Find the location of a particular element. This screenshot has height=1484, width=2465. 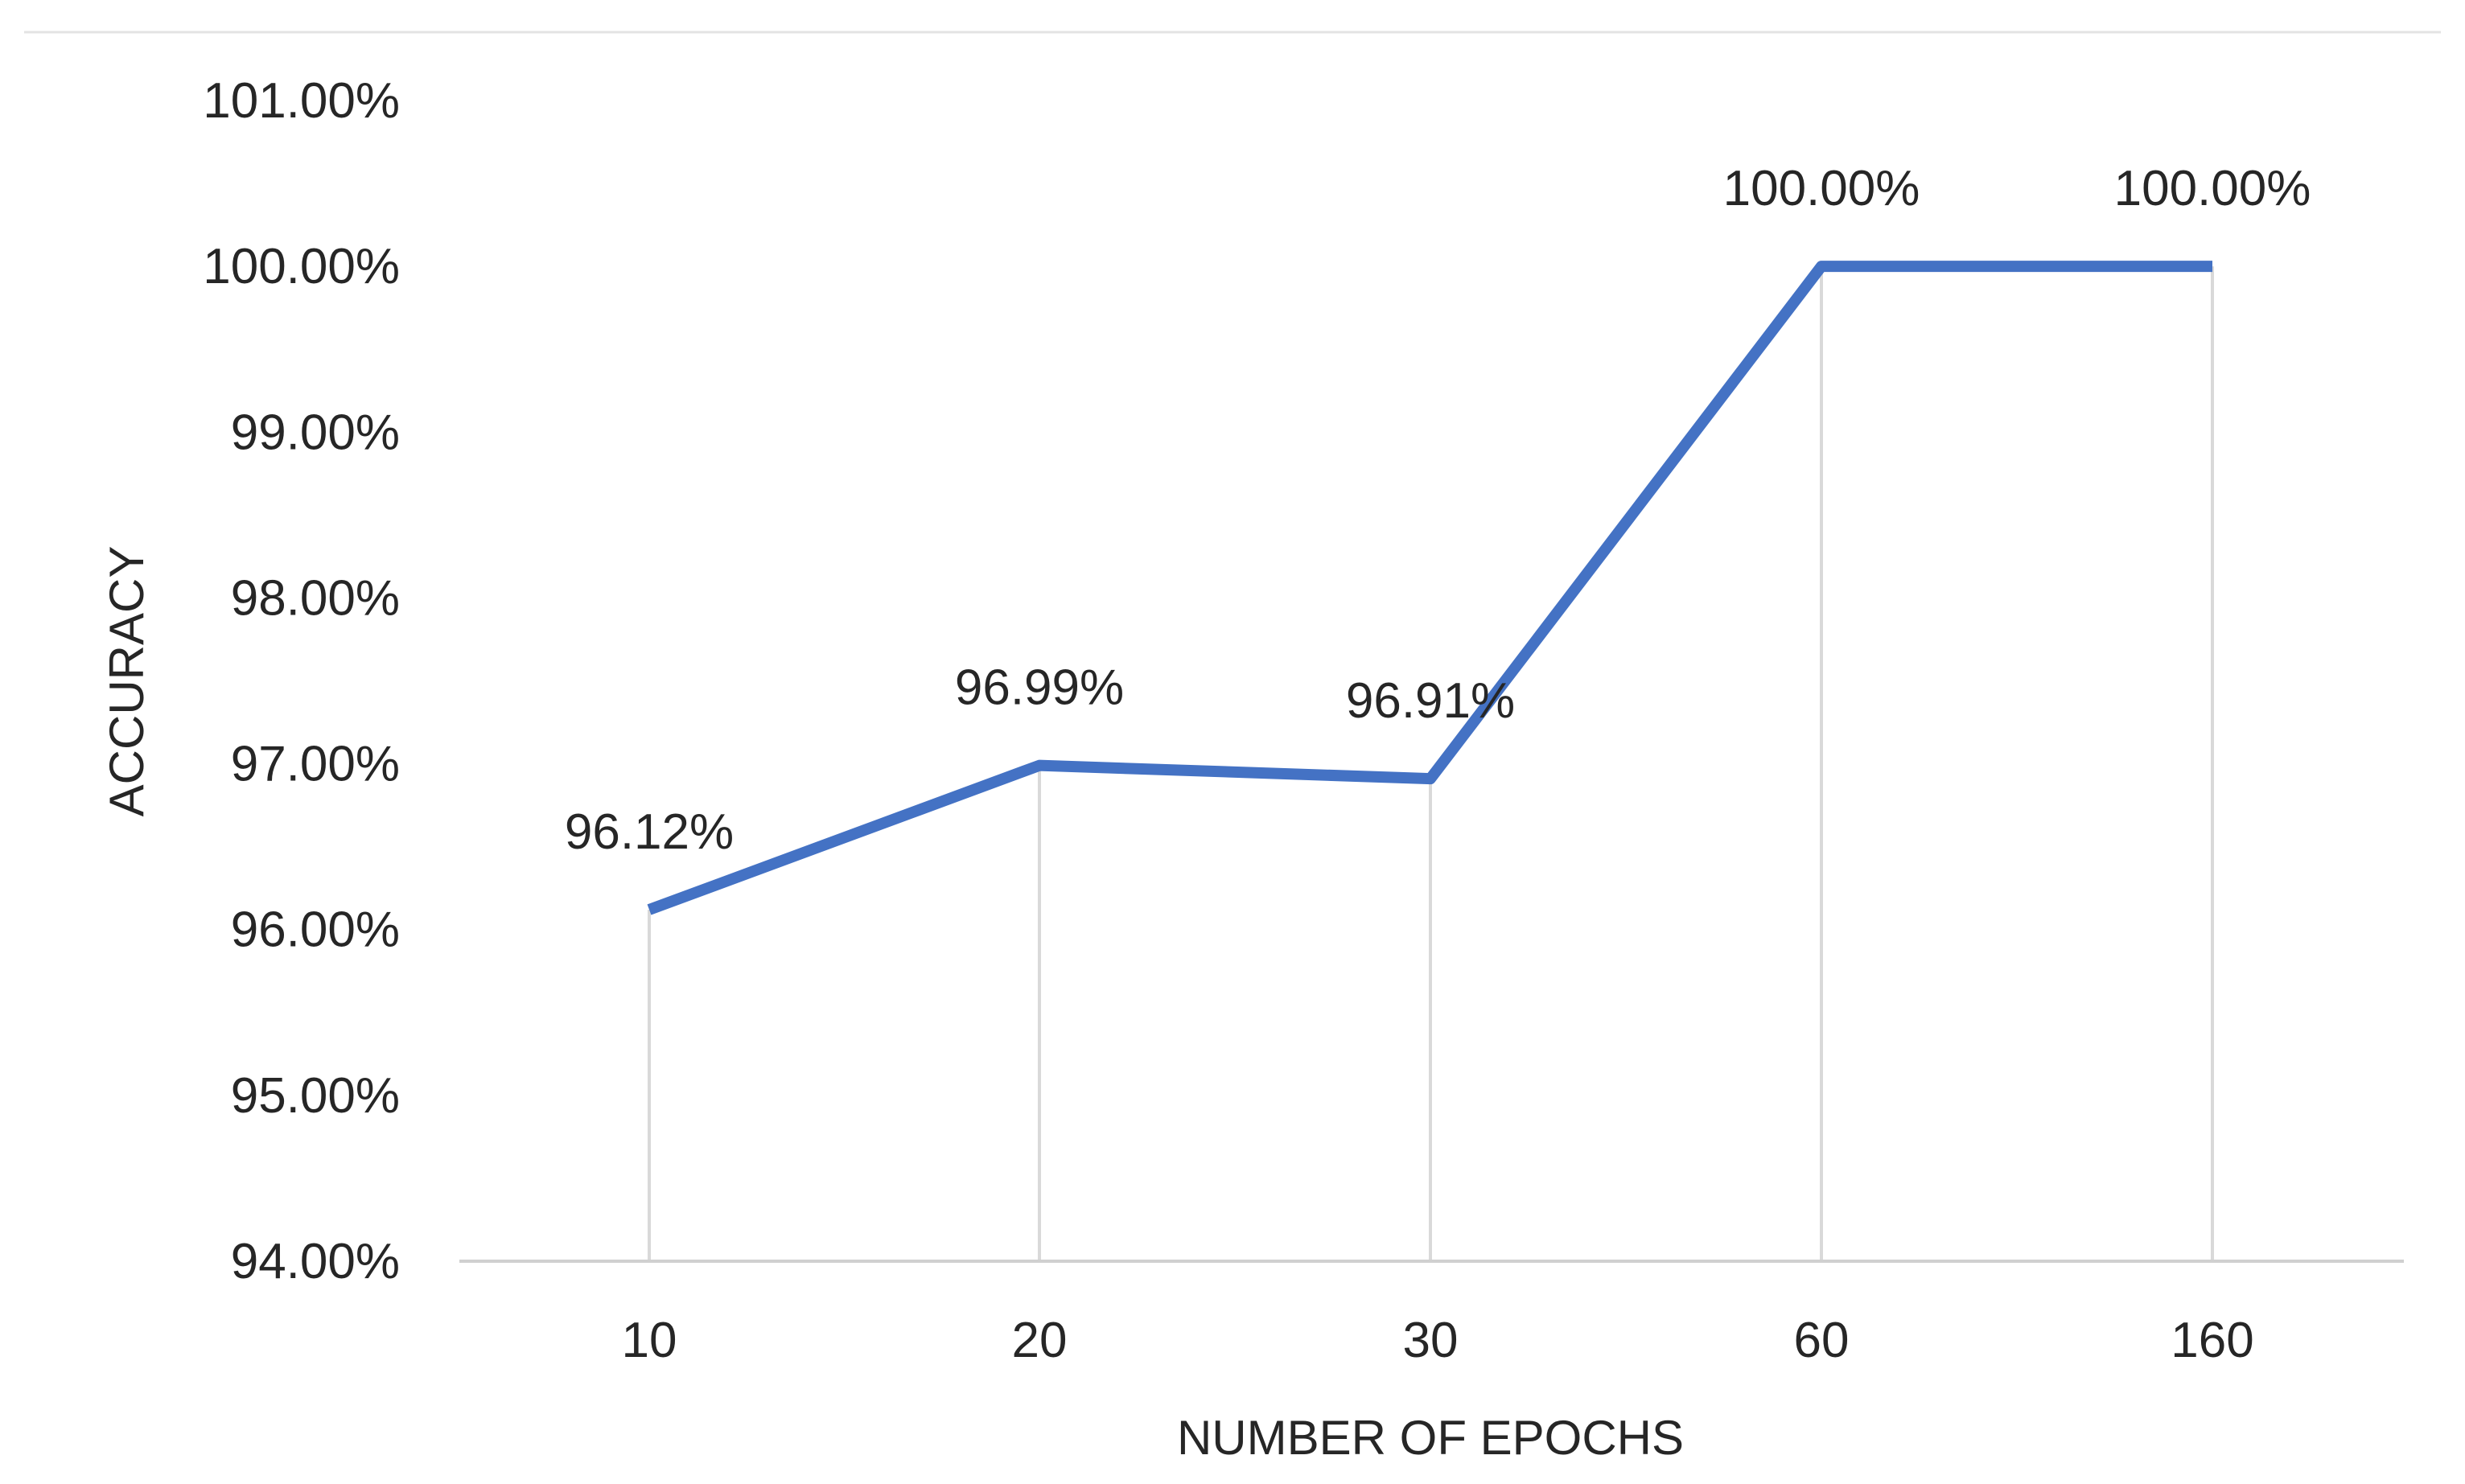

data-label: 96.91% is located at coordinates (1430, 701).